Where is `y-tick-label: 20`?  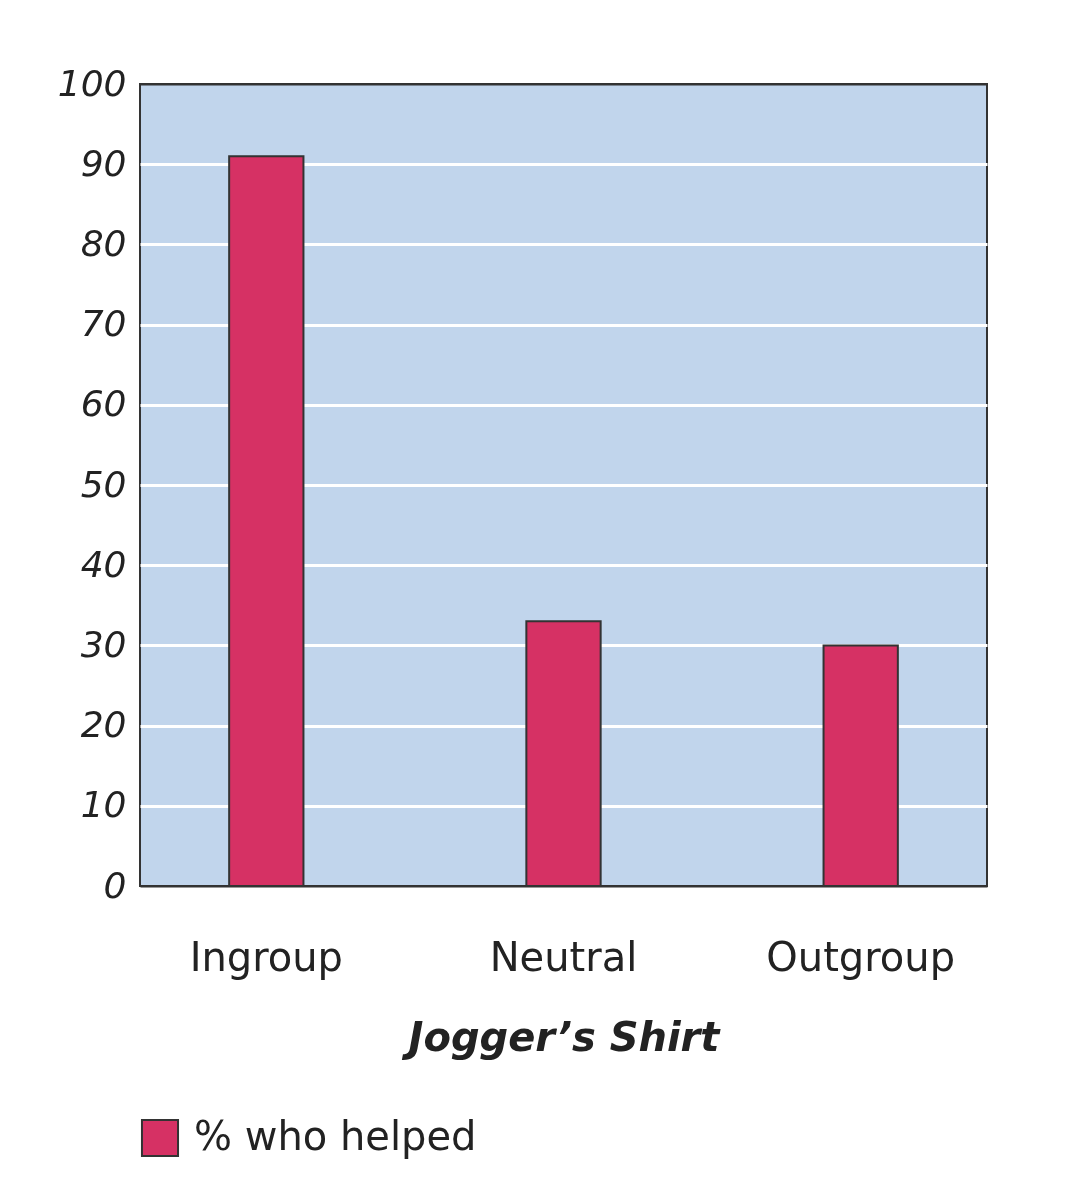
y-tick-label: 20 is located at coordinates (103, 725).